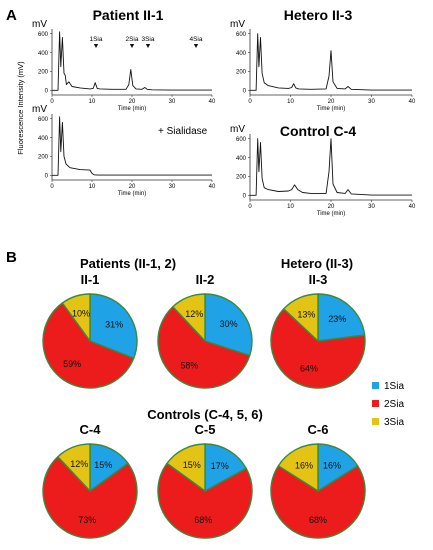 This screenshot has width=433, height=550. What do you see at coordinates (318, 131) in the screenshot?
I see `chromatogram-title-control: Control C-4` at bounding box center [318, 131].